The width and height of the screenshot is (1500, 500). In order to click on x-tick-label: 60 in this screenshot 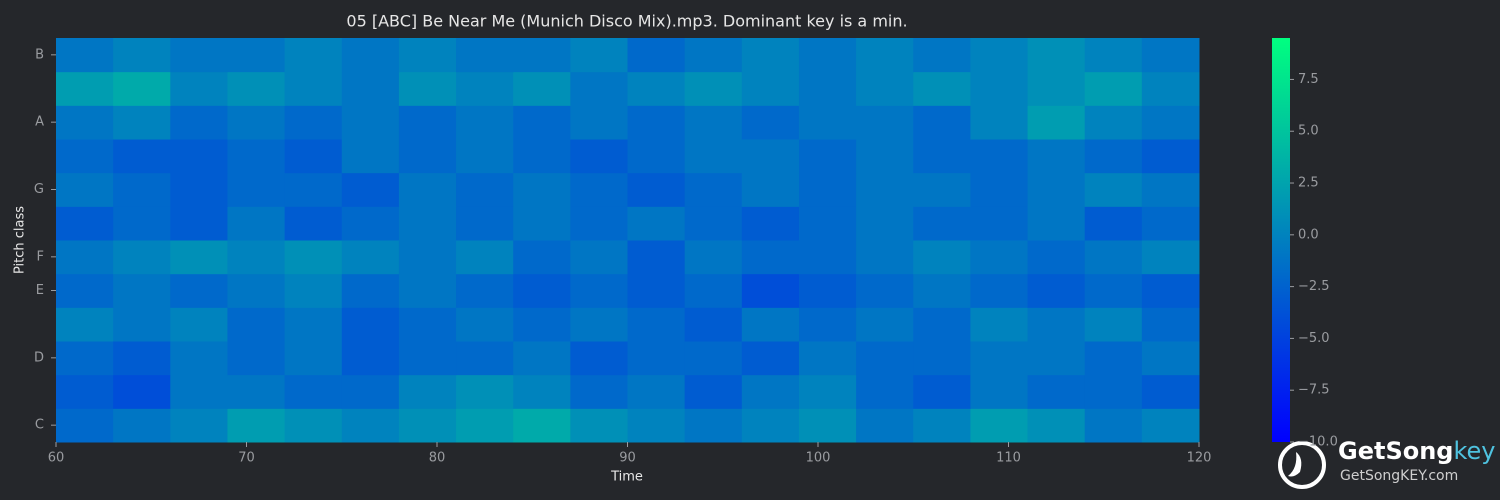, I will do `click(56, 458)`.